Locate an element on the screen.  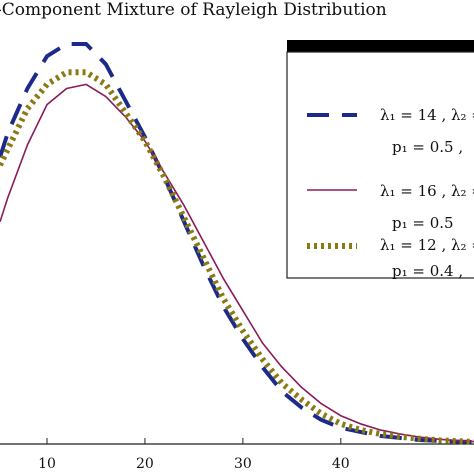
legend-label-3a: λ₁ = 12 , λ₂ = is located at coordinates (427, 245).